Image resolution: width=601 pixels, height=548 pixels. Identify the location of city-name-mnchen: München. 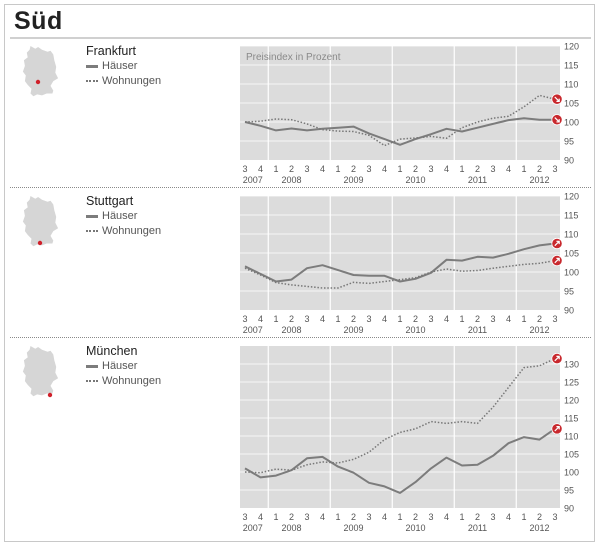
(112, 351).